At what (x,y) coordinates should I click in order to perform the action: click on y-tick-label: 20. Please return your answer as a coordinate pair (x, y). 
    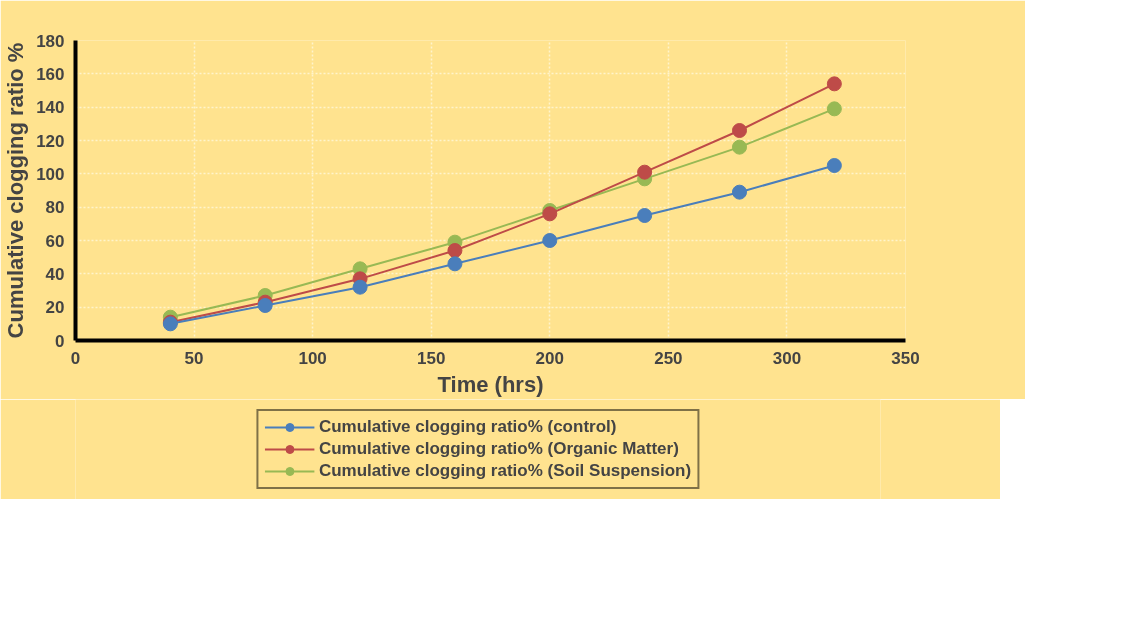
    Looking at the image, I should click on (55, 308).